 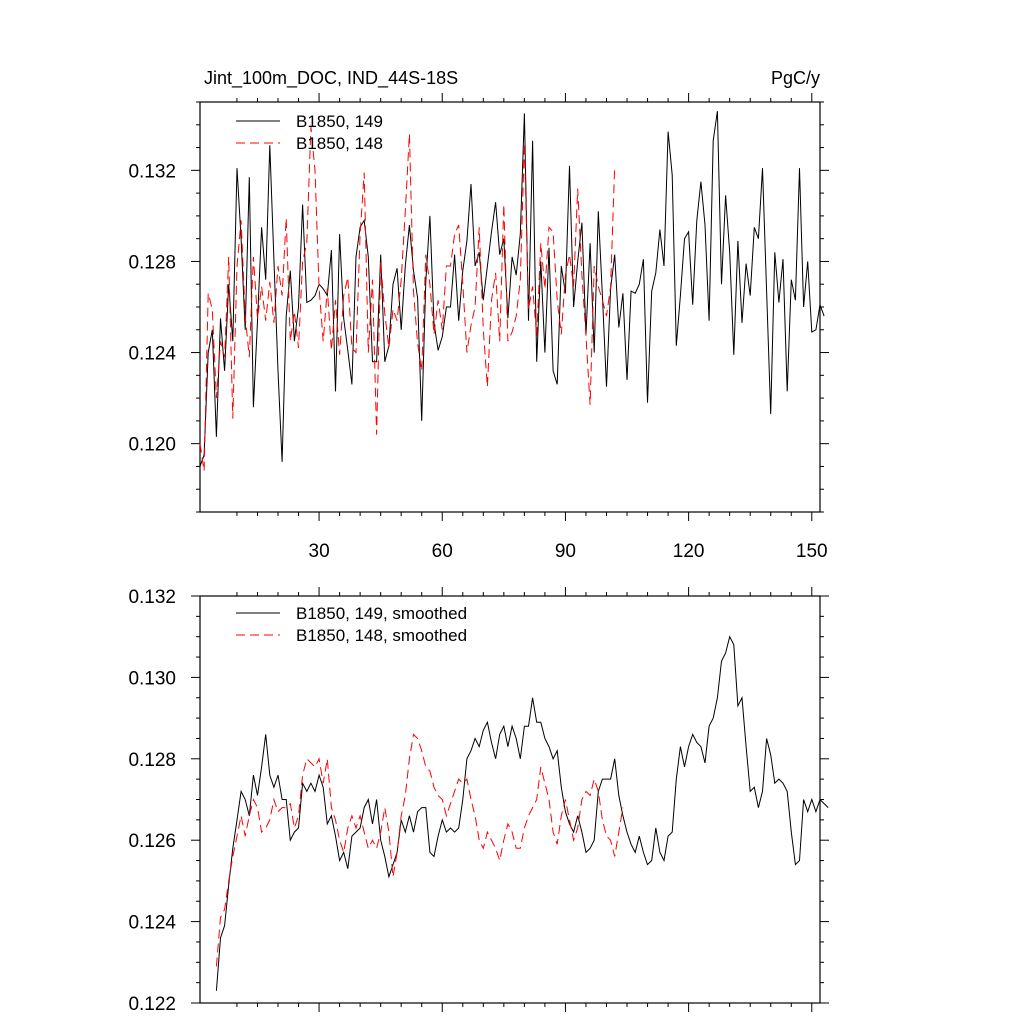 What do you see at coordinates (812, 551) in the screenshot?
I see `x-tick-label: 150` at bounding box center [812, 551].